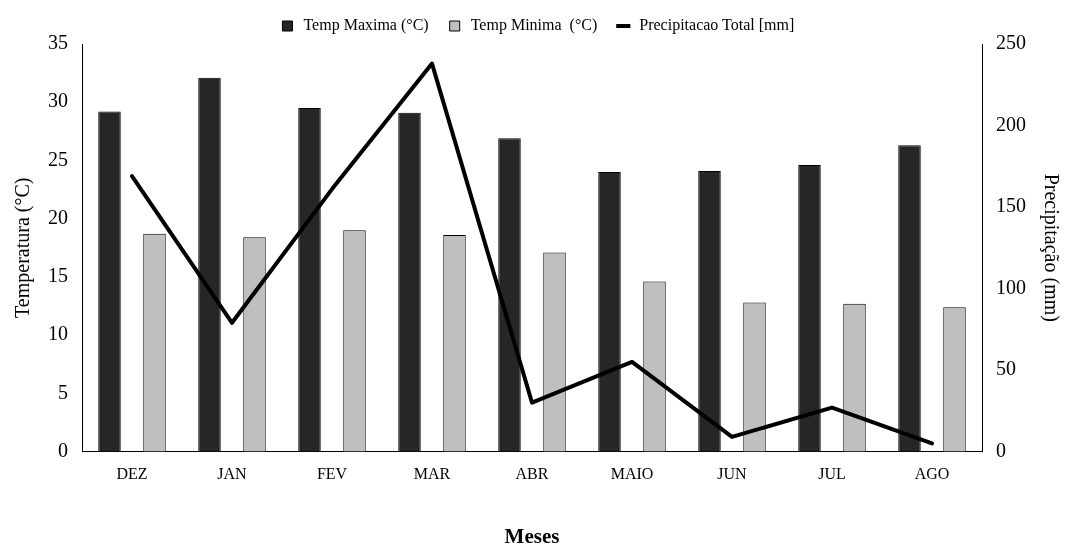  I want to click on x-tick-label: MAIO, so click(632, 474).